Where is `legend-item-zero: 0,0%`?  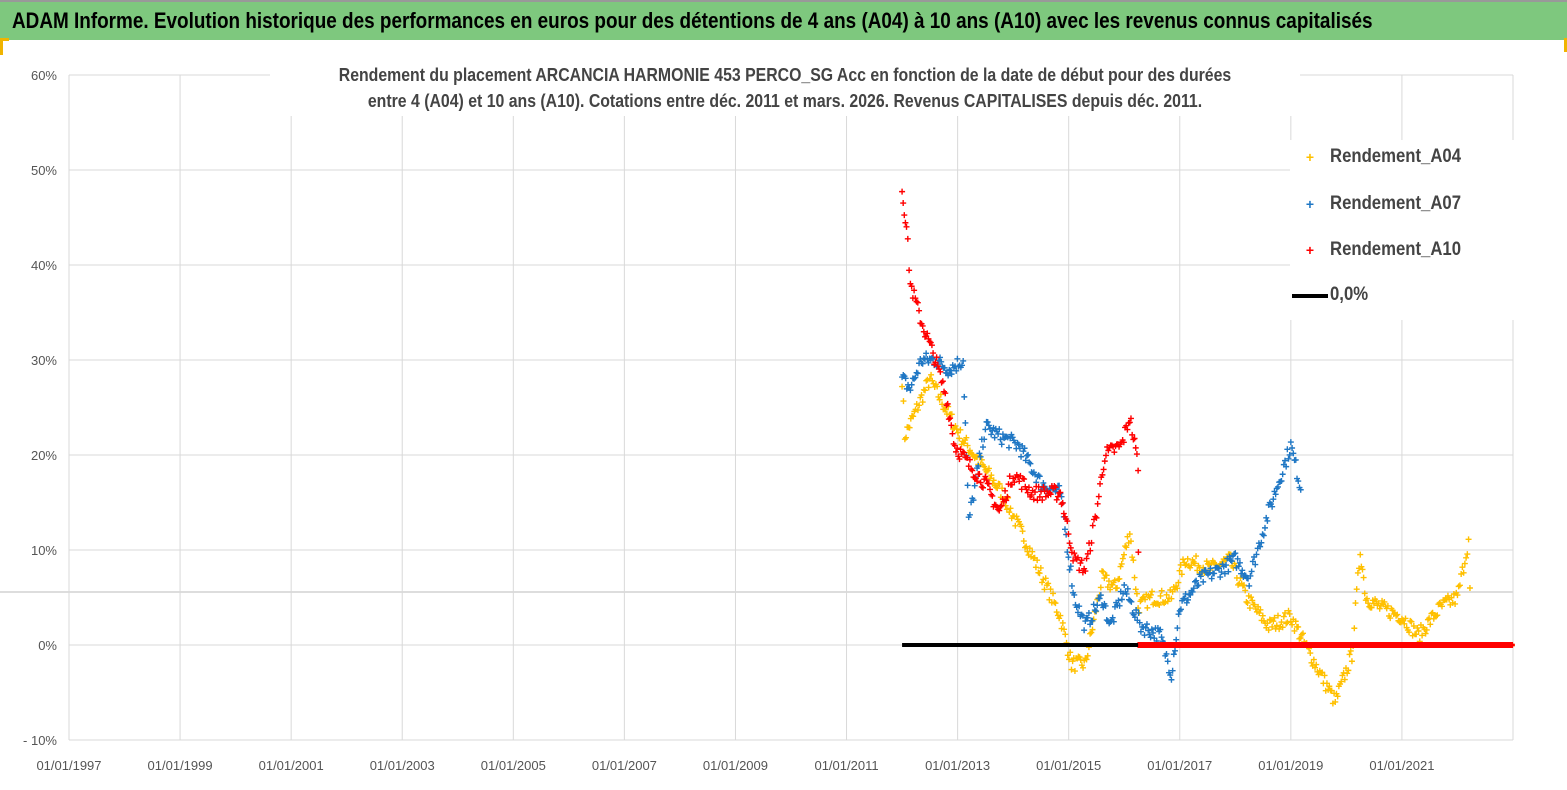
legend-item-zero: 0,0% is located at coordinates (1331, 295).